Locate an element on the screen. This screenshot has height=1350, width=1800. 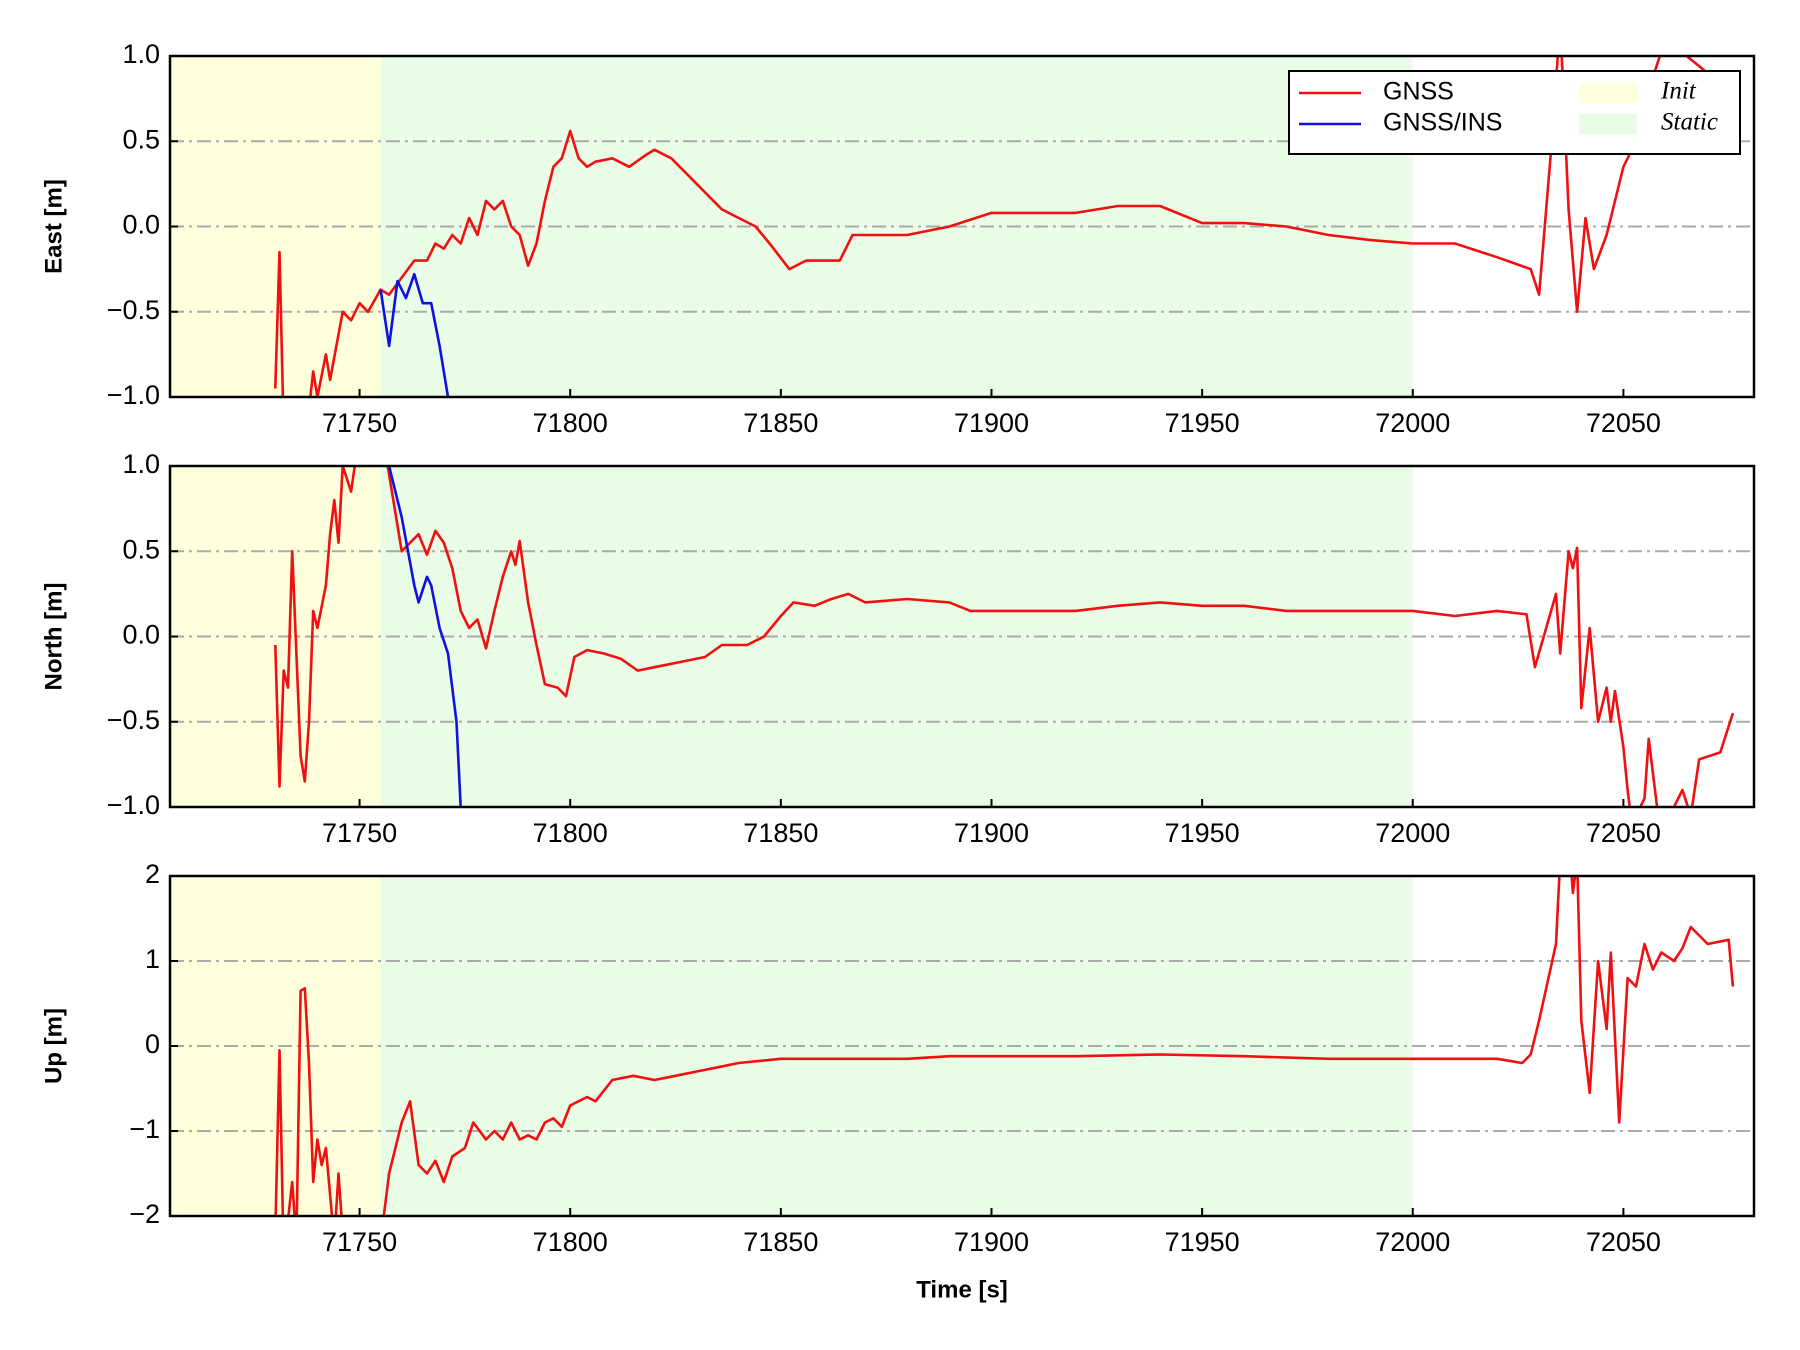
y-tick-label: −2 is located at coordinates (144, 1214).